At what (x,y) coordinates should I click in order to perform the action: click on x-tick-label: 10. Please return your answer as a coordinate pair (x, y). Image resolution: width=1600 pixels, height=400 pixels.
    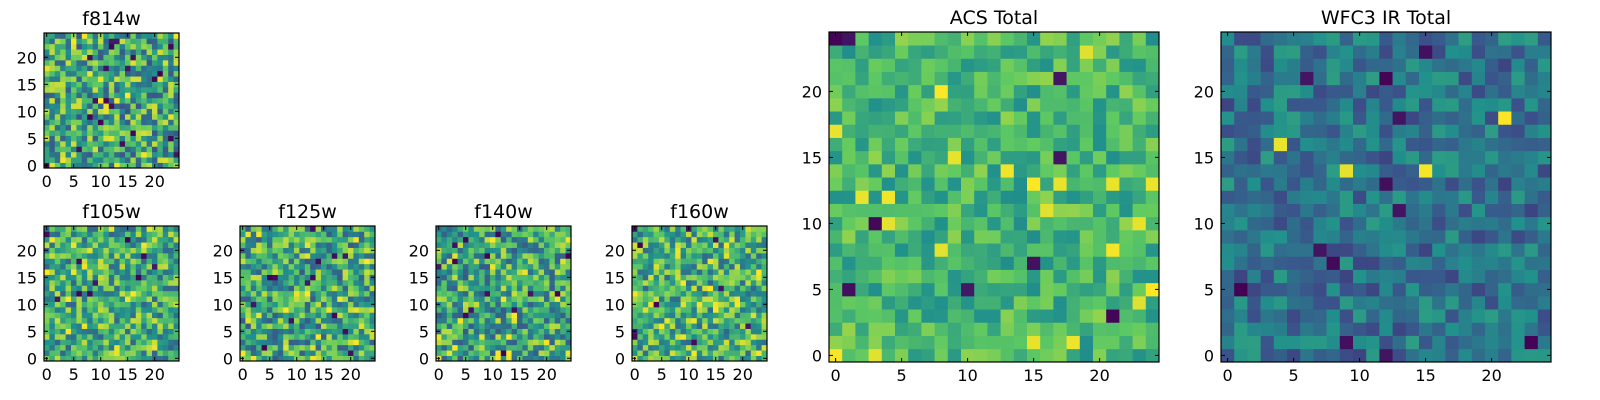
    Looking at the image, I should click on (1359, 375).